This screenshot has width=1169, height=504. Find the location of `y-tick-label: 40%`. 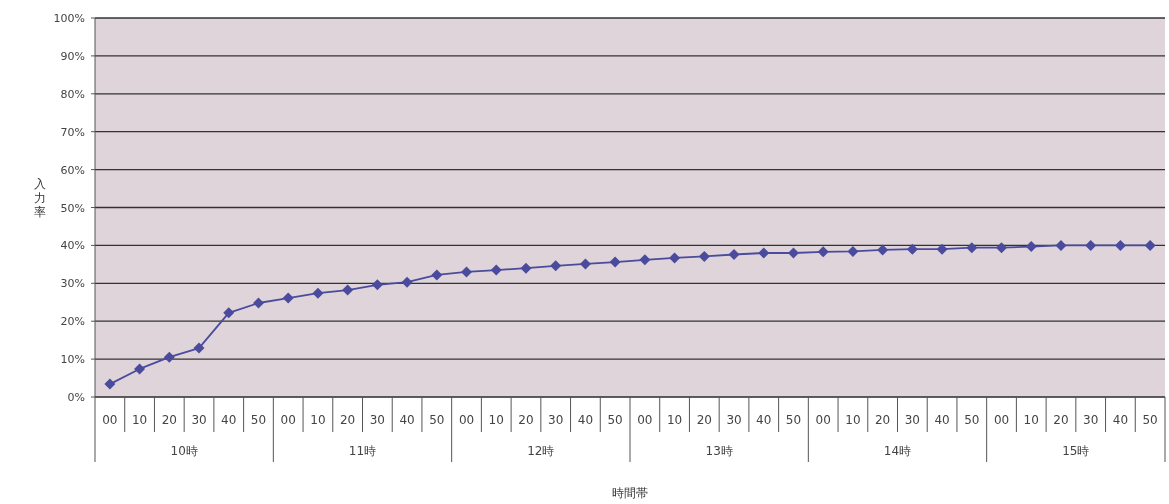

y-tick-label: 40% is located at coordinates (72, 246).